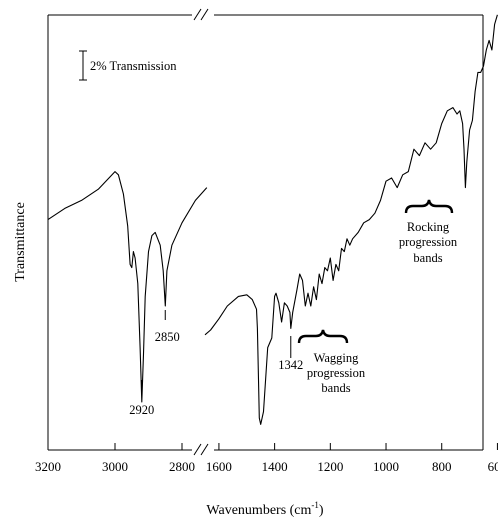 The image size is (498, 521). What do you see at coordinates (427, 258) in the screenshot?
I see `label-rocking-bands: bands` at bounding box center [427, 258].